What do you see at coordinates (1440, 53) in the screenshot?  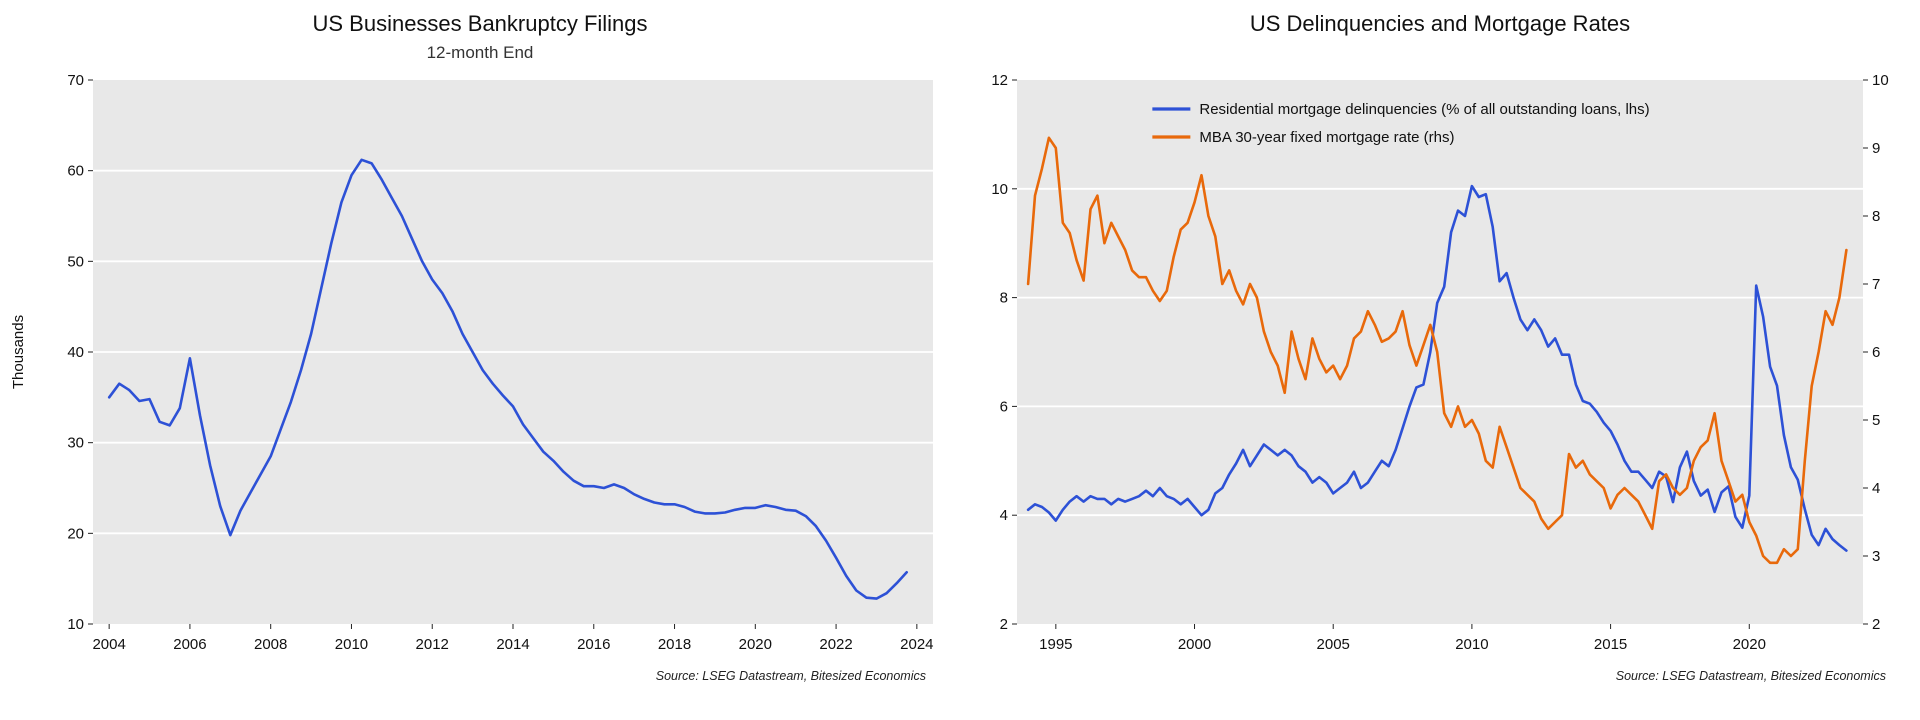 I see `delinquency-chart-subtitle` at bounding box center [1440, 53].